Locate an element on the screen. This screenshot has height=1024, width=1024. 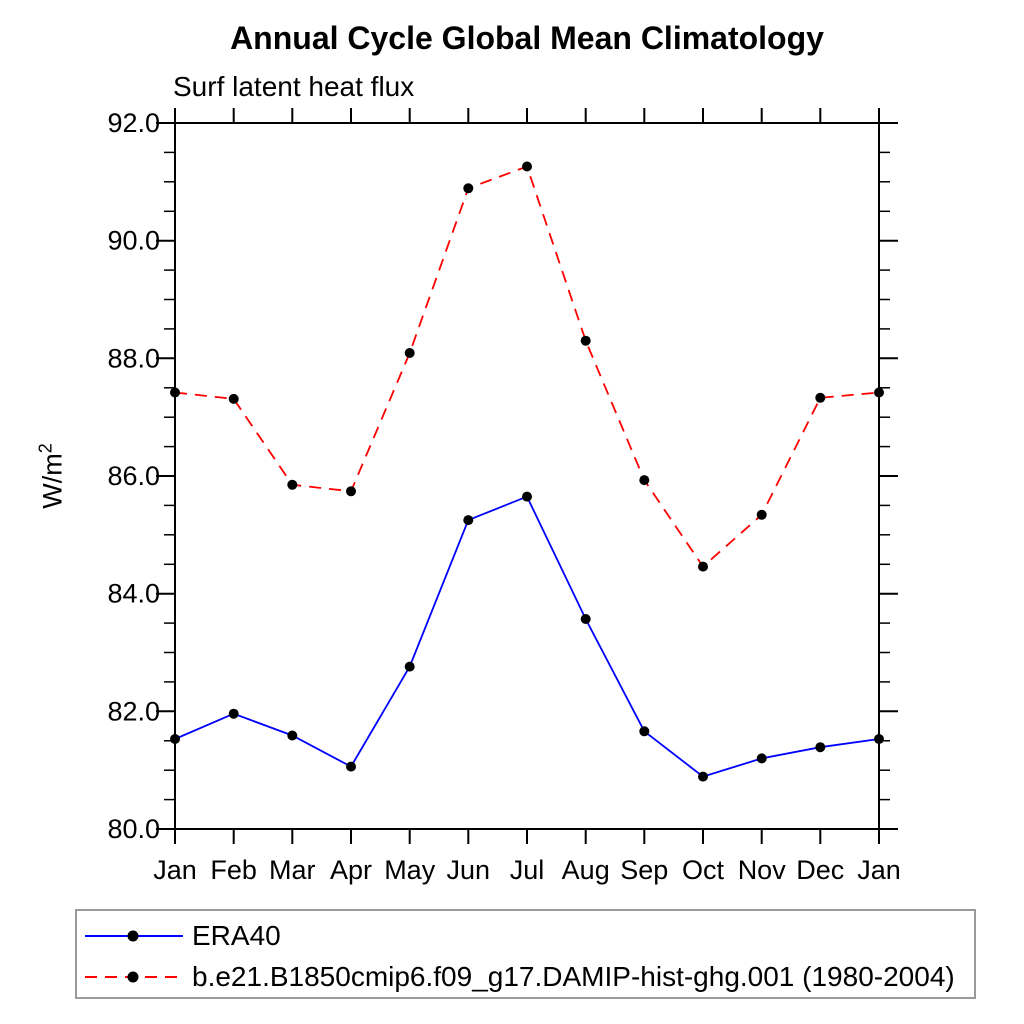
legend-item-era40: ERA40 is located at coordinates (529, 935).